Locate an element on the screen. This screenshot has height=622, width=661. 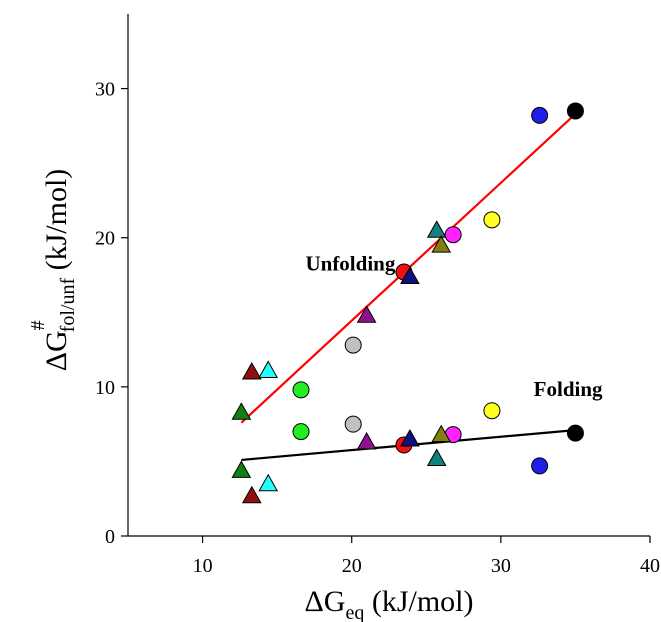
y-tick-label: 30 is located at coordinates (105, 90).